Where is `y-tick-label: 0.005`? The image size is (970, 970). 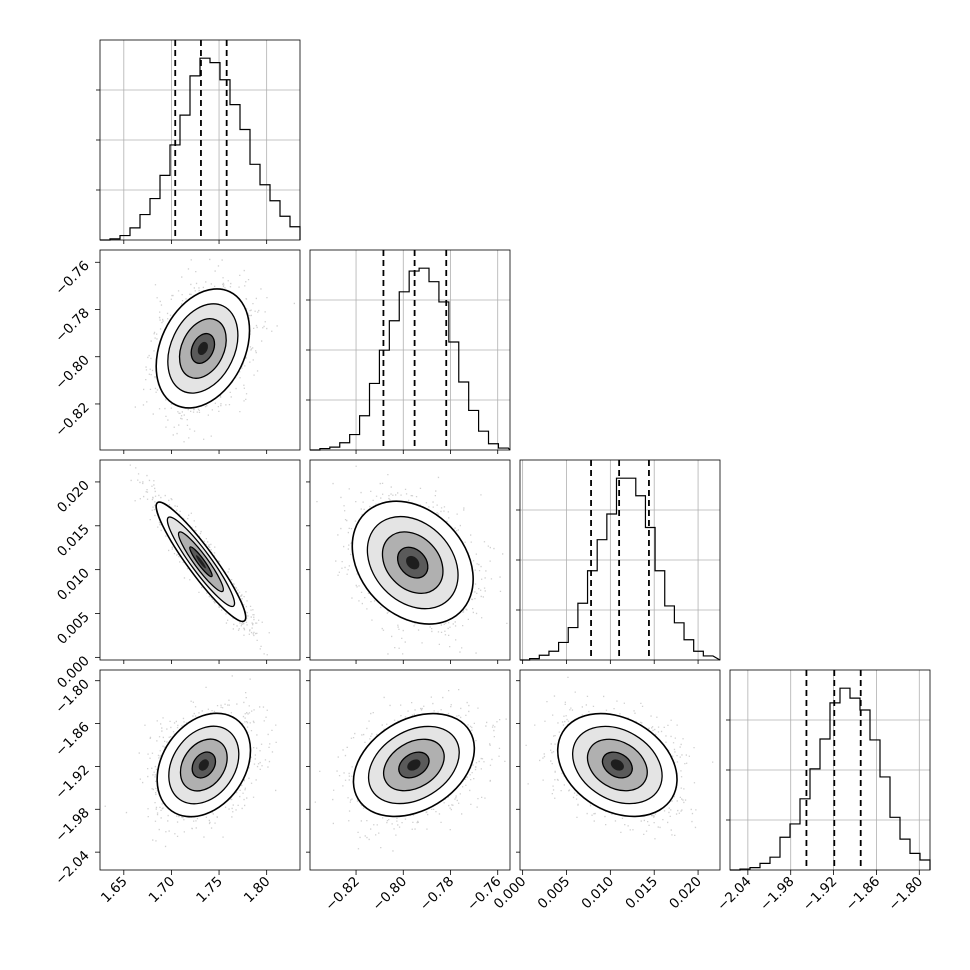 y-tick-label: 0.005 is located at coordinates (73, 628).